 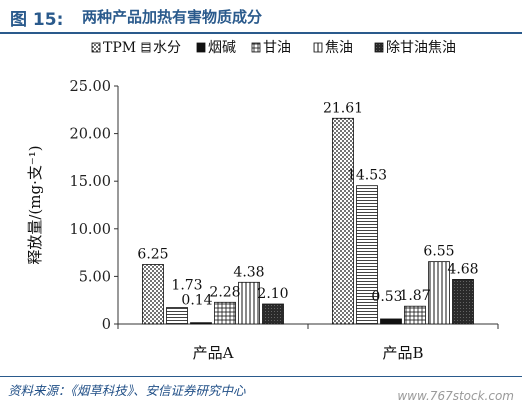 What do you see at coordinates (455, 396) in the screenshot?
I see `watermark: www.767stock.com` at bounding box center [455, 396].